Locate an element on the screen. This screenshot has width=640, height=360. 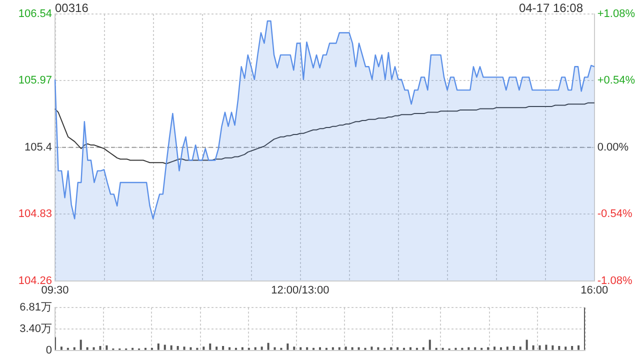
y2-tick-label: +0.54% is located at coordinates (616, 80).